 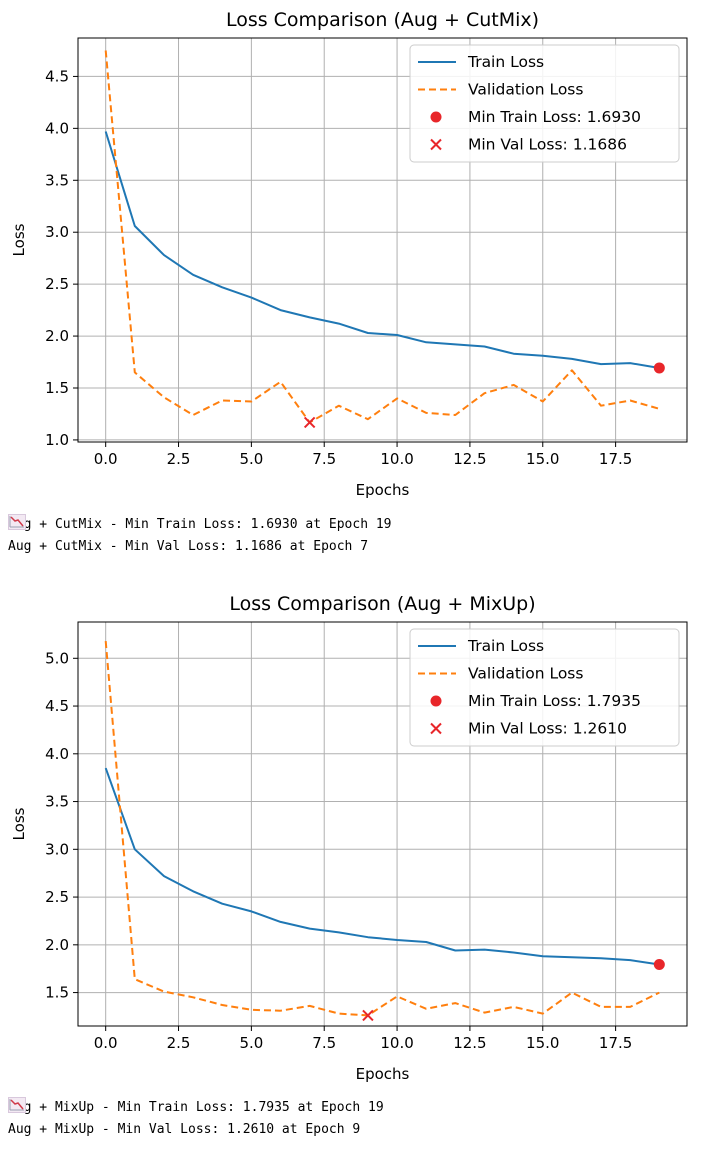 What do you see at coordinates (547, 145) in the screenshot?
I see `legend-label: Min Val Loss: 1.1686` at bounding box center [547, 145].